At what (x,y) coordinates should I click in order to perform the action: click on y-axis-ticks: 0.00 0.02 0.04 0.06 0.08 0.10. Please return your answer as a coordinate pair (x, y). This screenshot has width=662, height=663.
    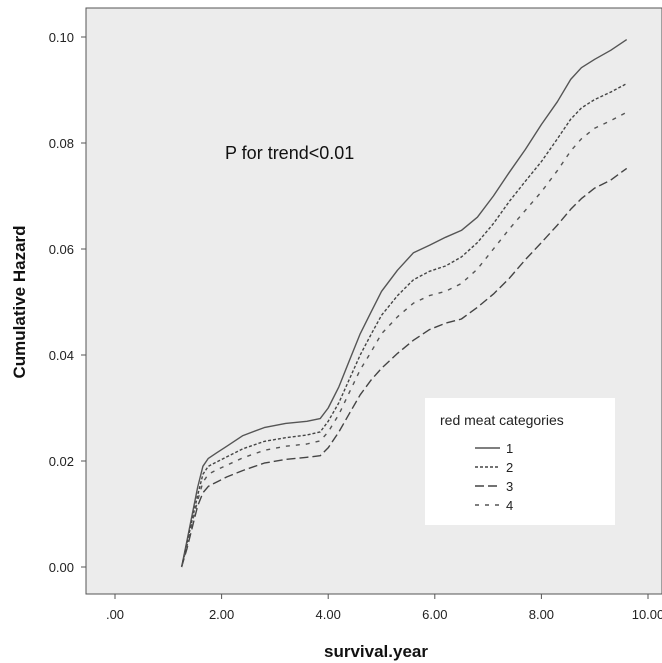
    Looking at the image, I should click on (67, 302).